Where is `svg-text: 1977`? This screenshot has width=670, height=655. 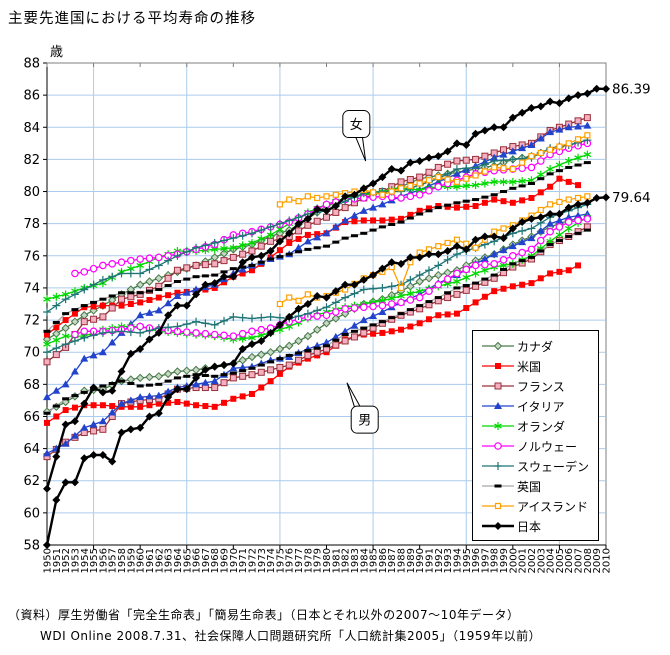
svg-text: 1977 is located at coordinates (299, 560).